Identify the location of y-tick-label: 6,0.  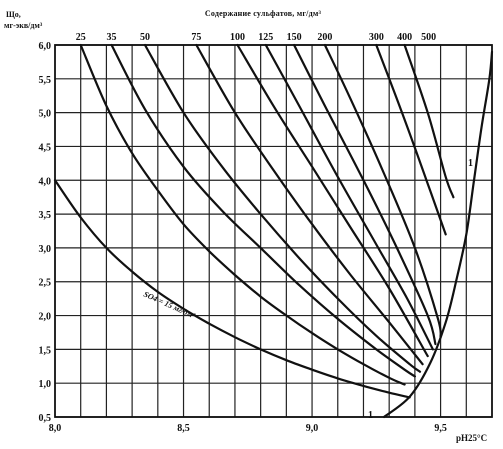
(45, 46).